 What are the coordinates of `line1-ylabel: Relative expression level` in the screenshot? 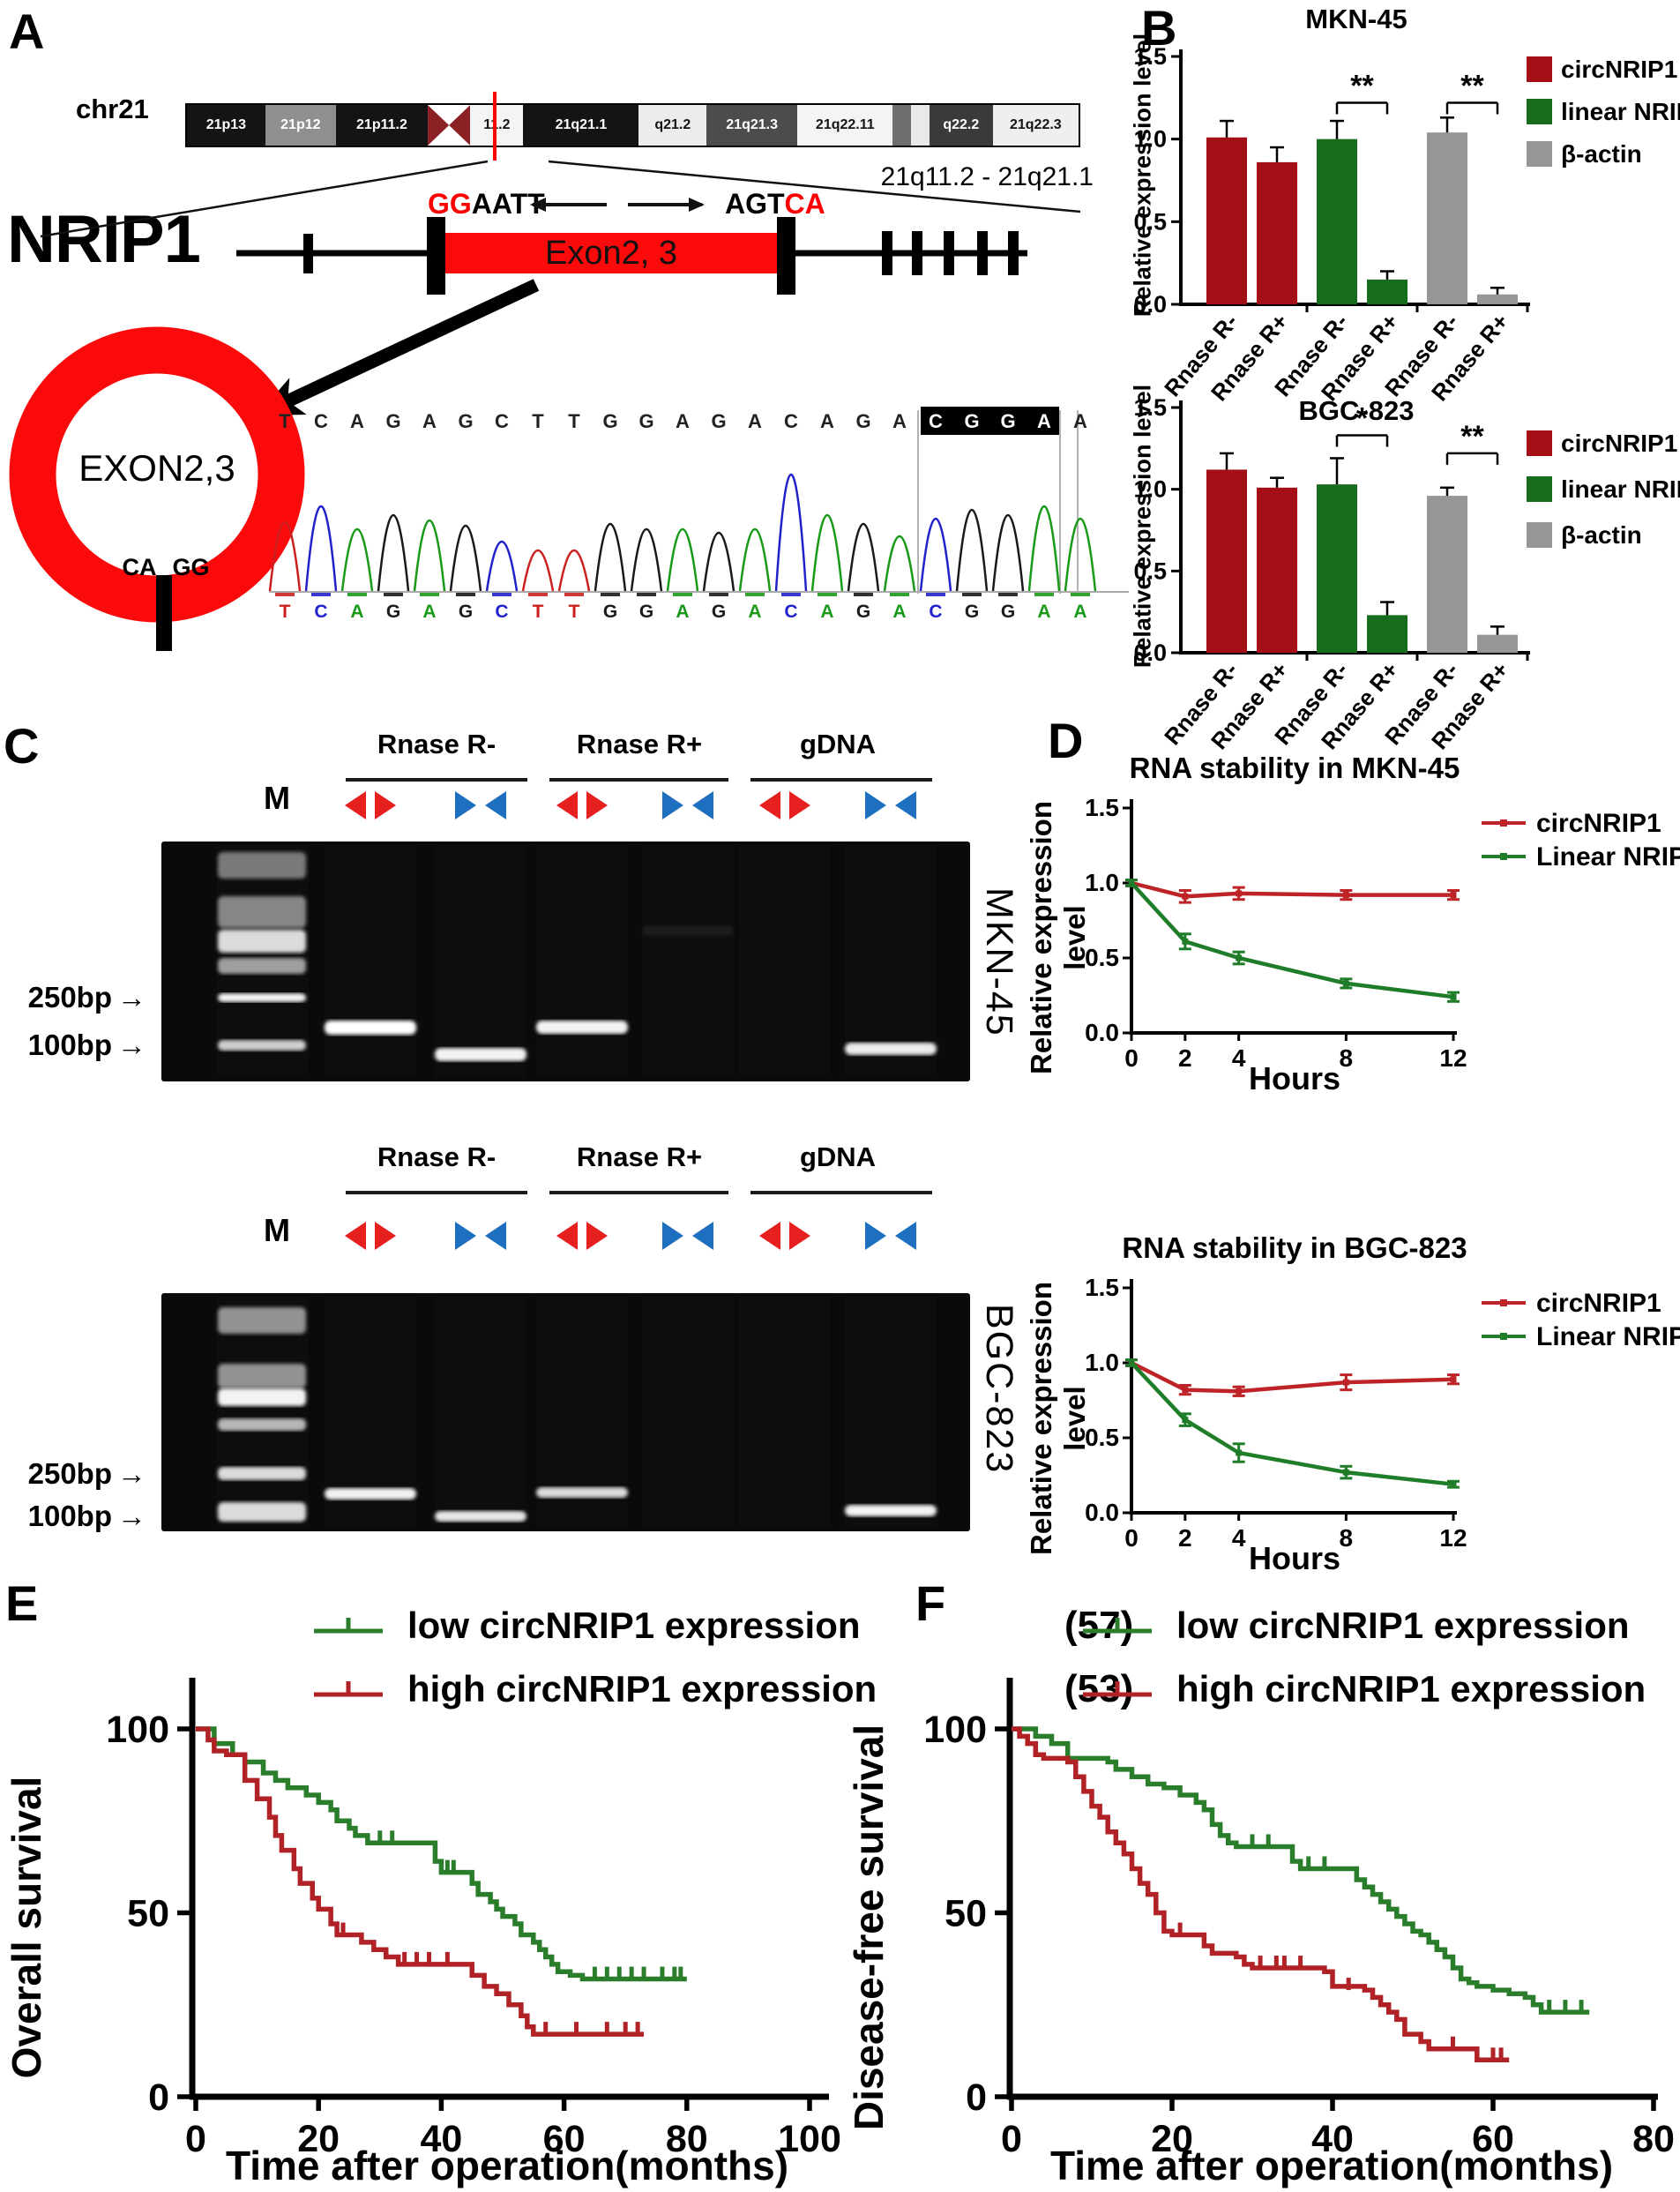 It's located at (1058, 937).